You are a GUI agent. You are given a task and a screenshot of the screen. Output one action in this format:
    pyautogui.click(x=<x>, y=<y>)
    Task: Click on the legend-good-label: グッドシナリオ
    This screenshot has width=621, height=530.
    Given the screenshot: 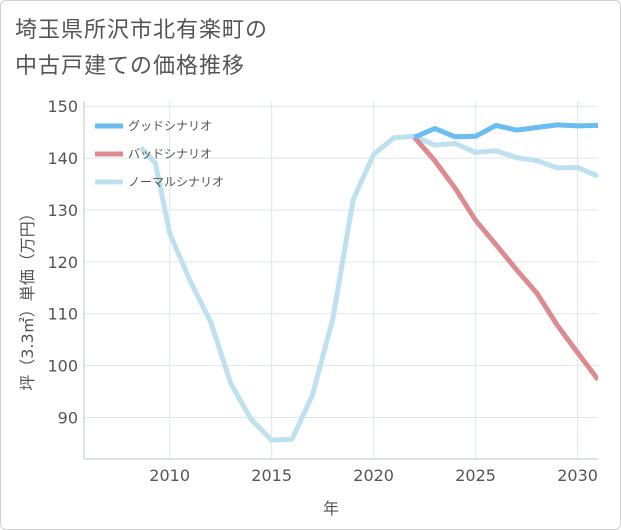 What is the action you would take?
    pyautogui.click(x=170, y=126)
    